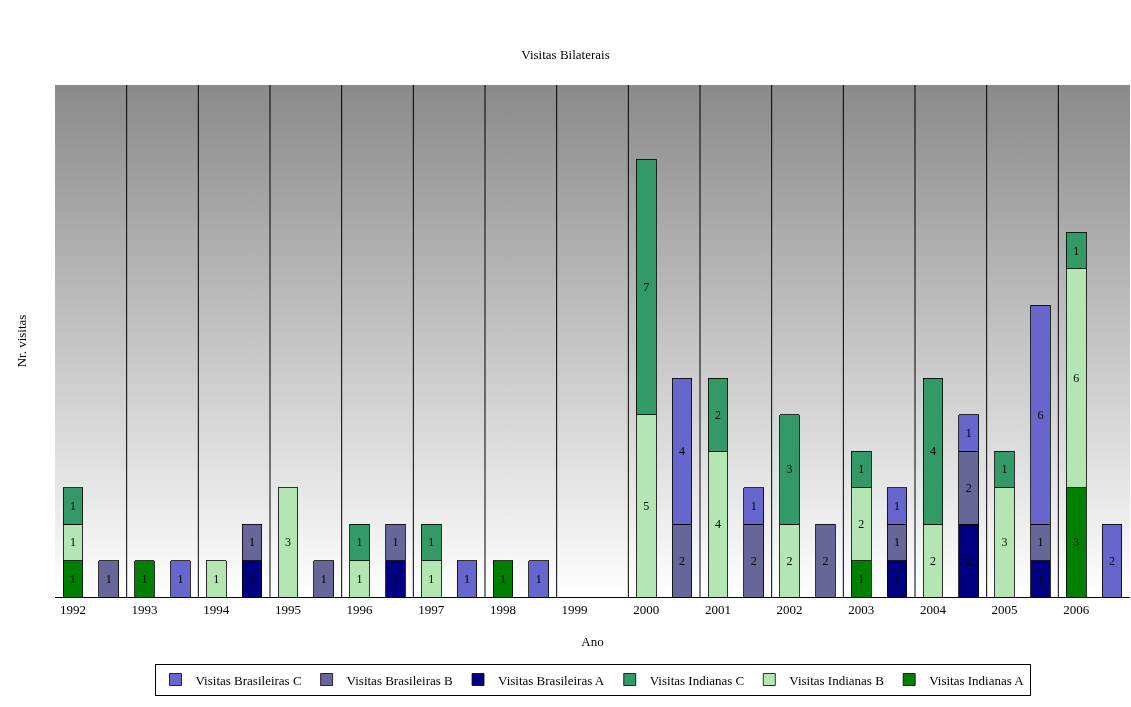 The image size is (1131, 707). What do you see at coordinates (717, 609) in the screenshot?
I see `x-tick-label: 2001` at bounding box center [717, 609].